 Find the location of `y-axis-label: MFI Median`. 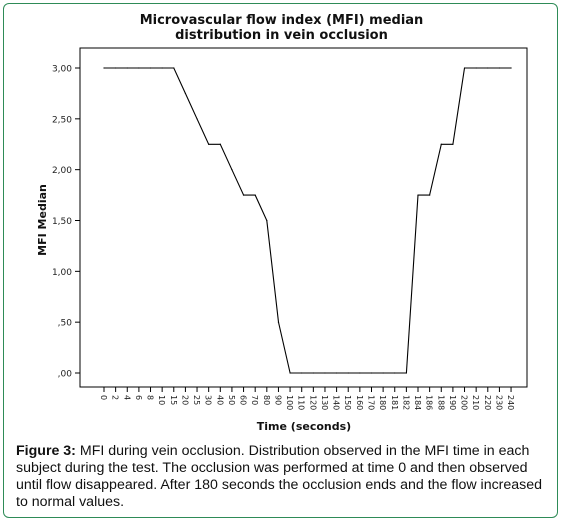

y-axis-label: MFI Median is located at coordinates (42, 220).